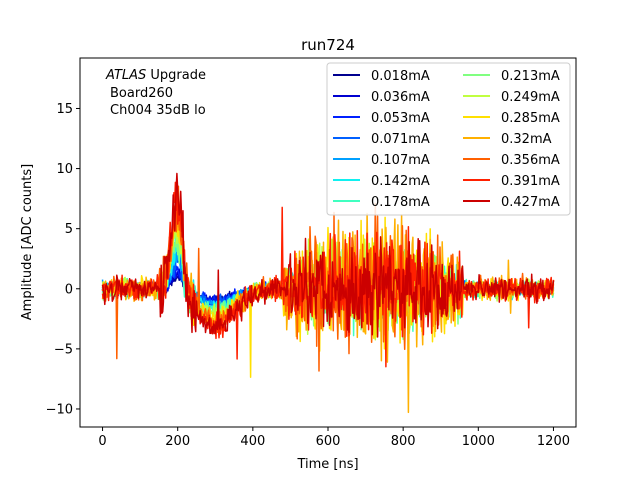 The width and height of the screenshot is (640, 480). What do you see at coordinates (403, 441) in the screenshot?
I see `x-tick-label: 800` at bounding box center [403, 441].